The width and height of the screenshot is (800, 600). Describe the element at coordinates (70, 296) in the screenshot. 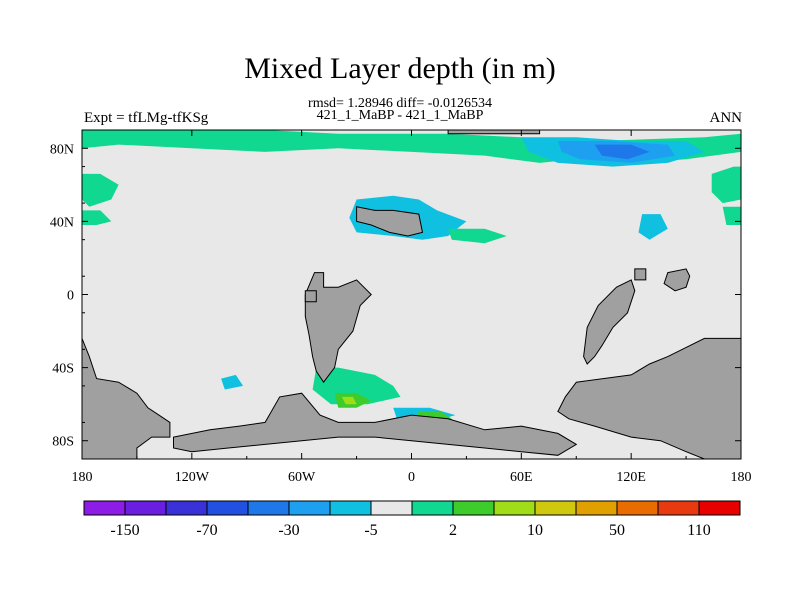

I see `y-tick-label: 0` at that location.